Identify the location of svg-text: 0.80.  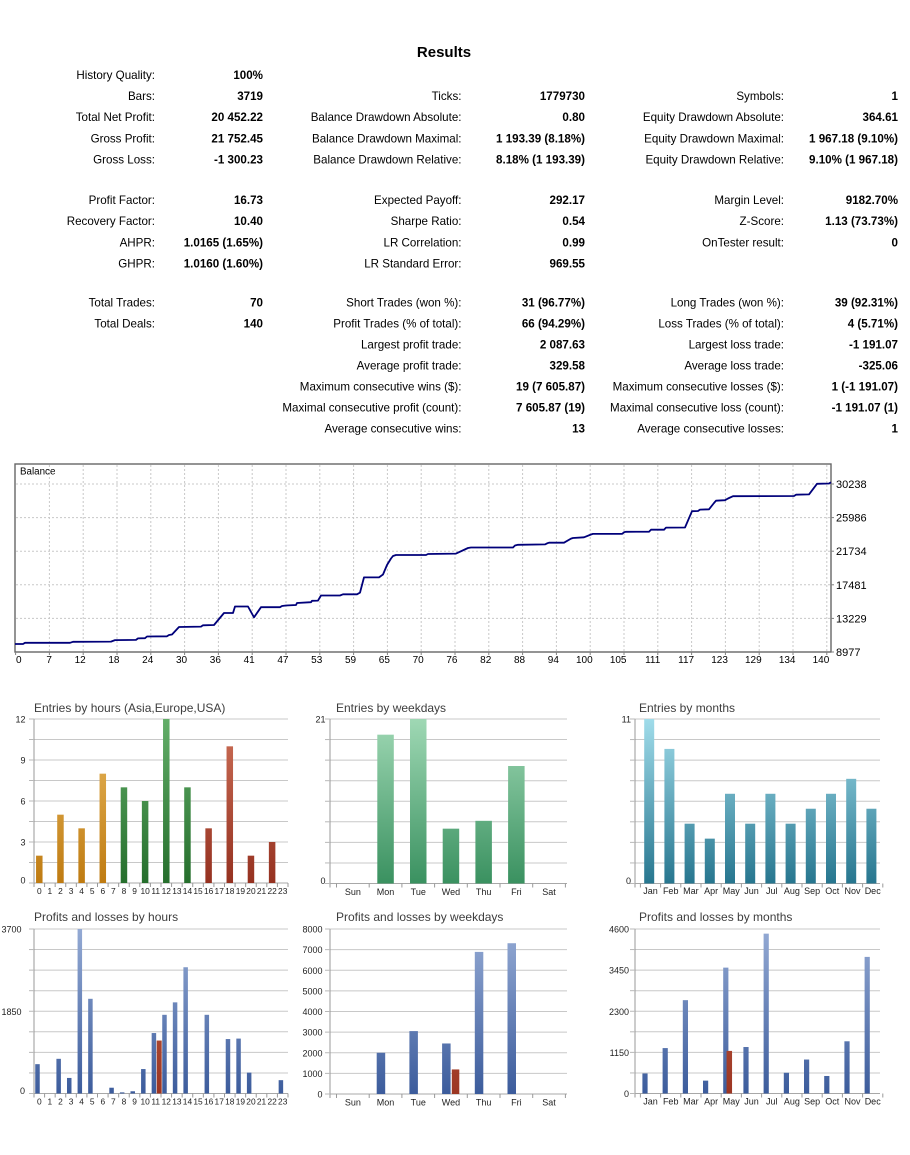
(573, 117).